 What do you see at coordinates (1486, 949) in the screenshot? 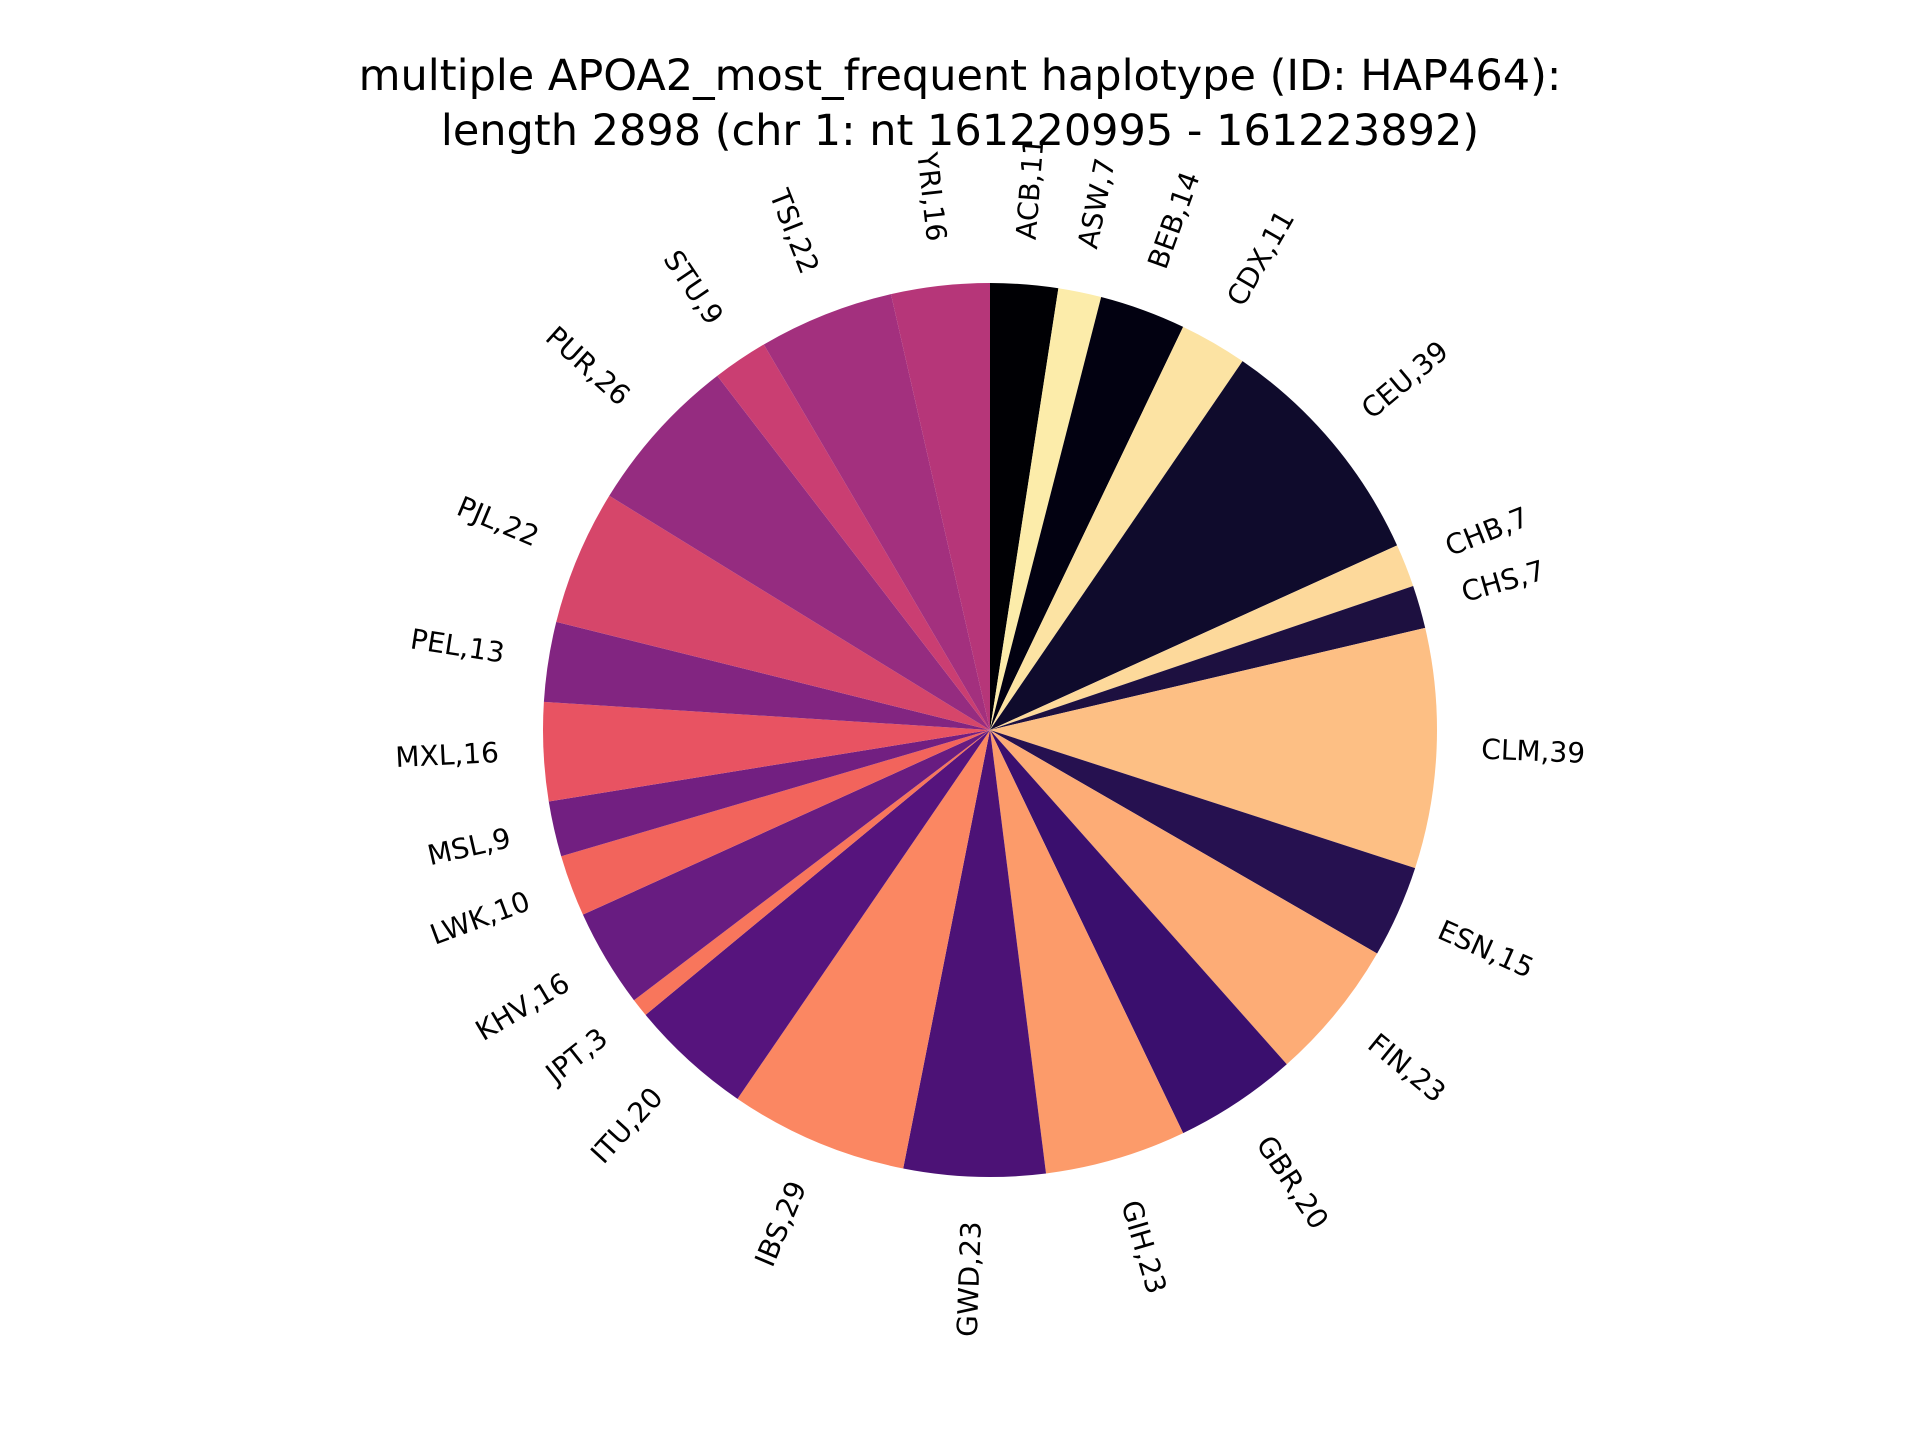
I see `slice-label-esn: ESN,15` at bounding box center [1486, 949].